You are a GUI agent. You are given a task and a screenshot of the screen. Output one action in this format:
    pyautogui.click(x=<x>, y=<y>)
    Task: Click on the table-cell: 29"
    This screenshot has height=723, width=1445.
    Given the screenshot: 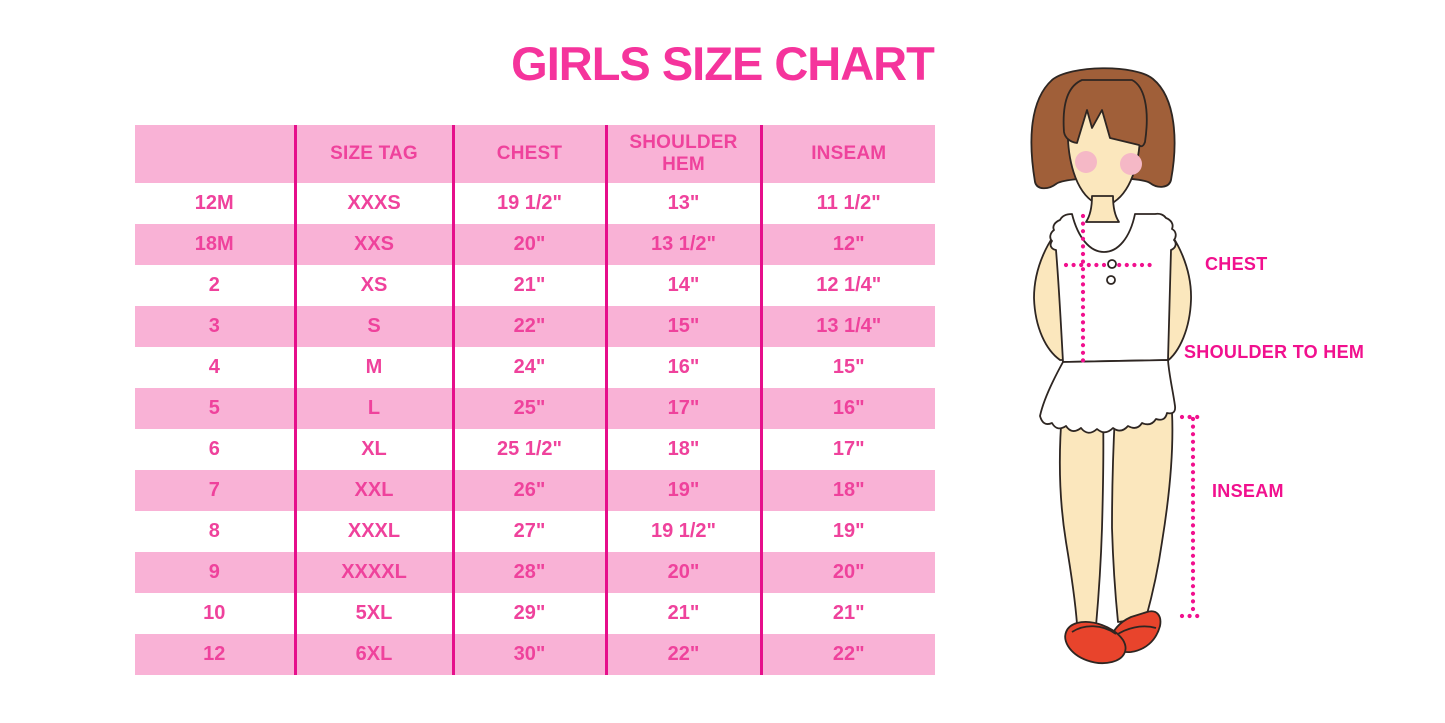 What is the action you would take?
    pyautogui.click(x=528, y=613)
    